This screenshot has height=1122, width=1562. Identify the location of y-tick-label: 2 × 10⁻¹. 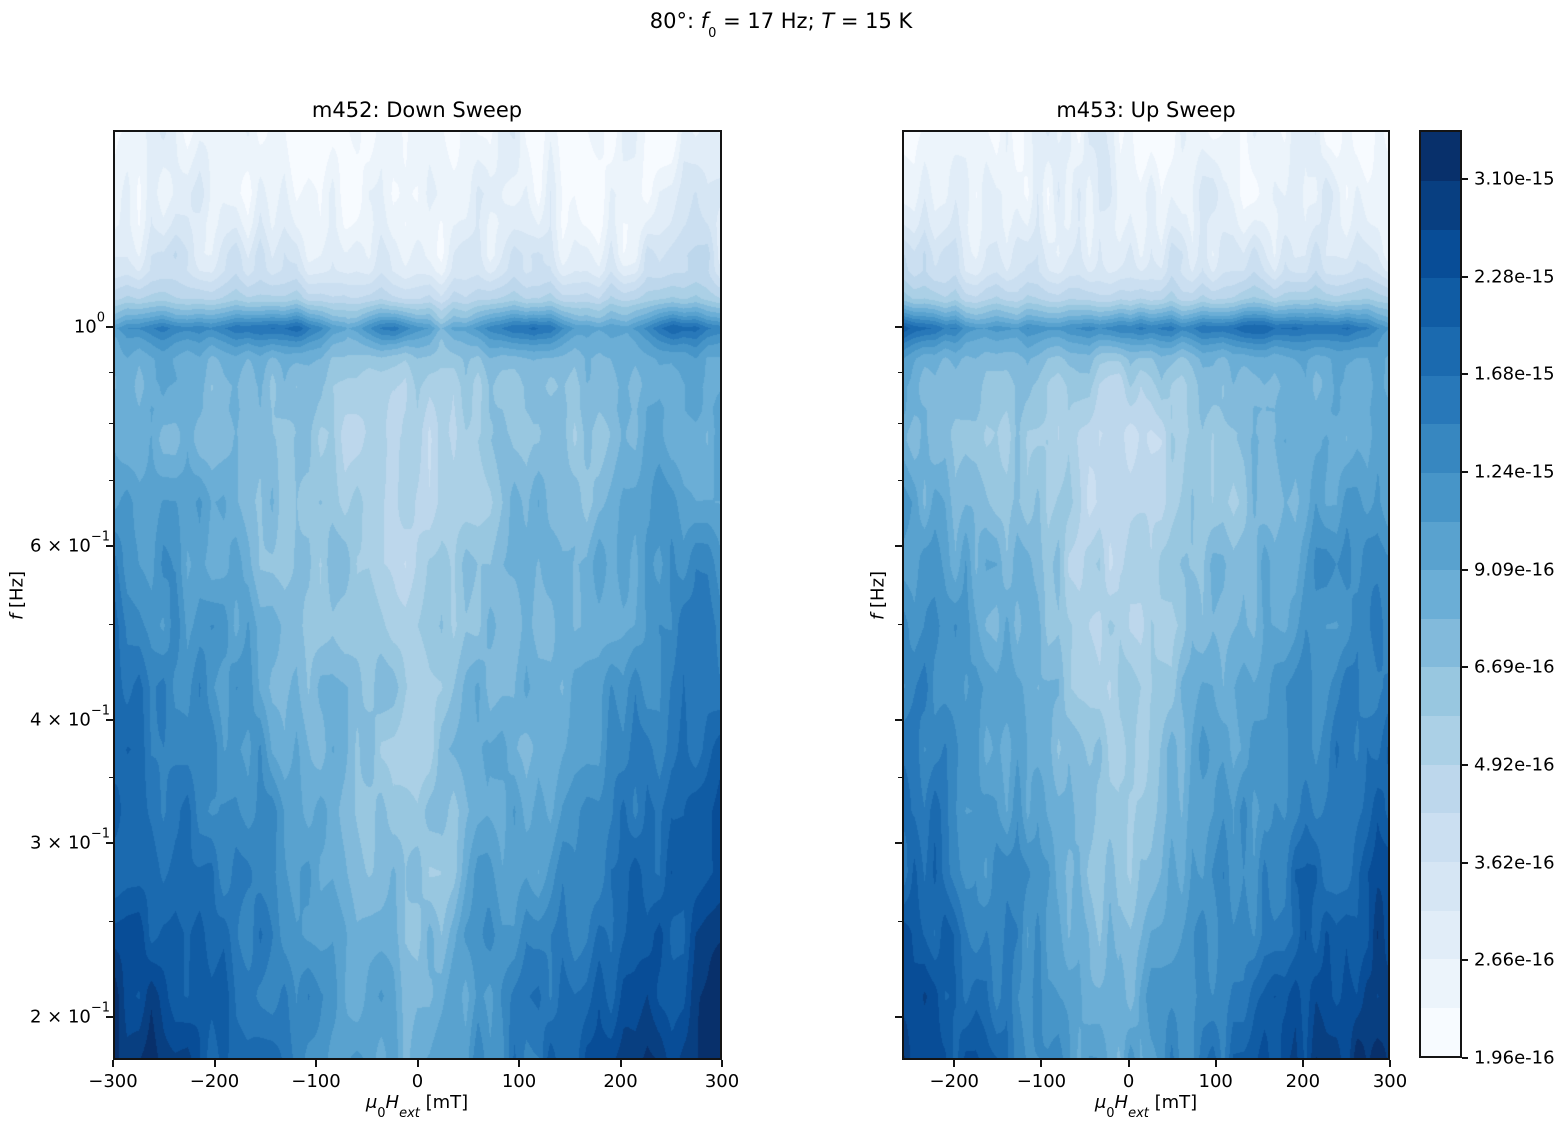
(70, 1014).